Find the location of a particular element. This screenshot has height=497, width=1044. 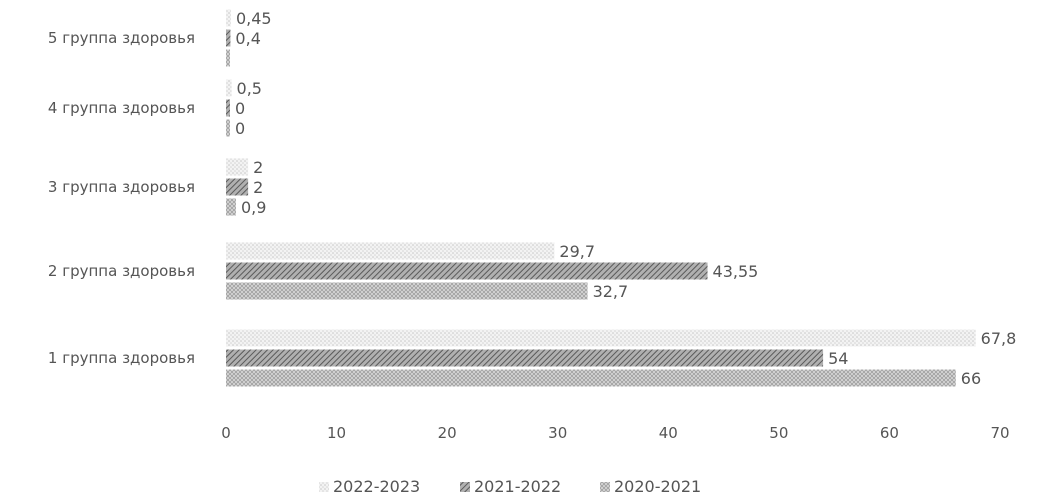

category-label: 3 группа здоровья is located at coordinates (121, 187).